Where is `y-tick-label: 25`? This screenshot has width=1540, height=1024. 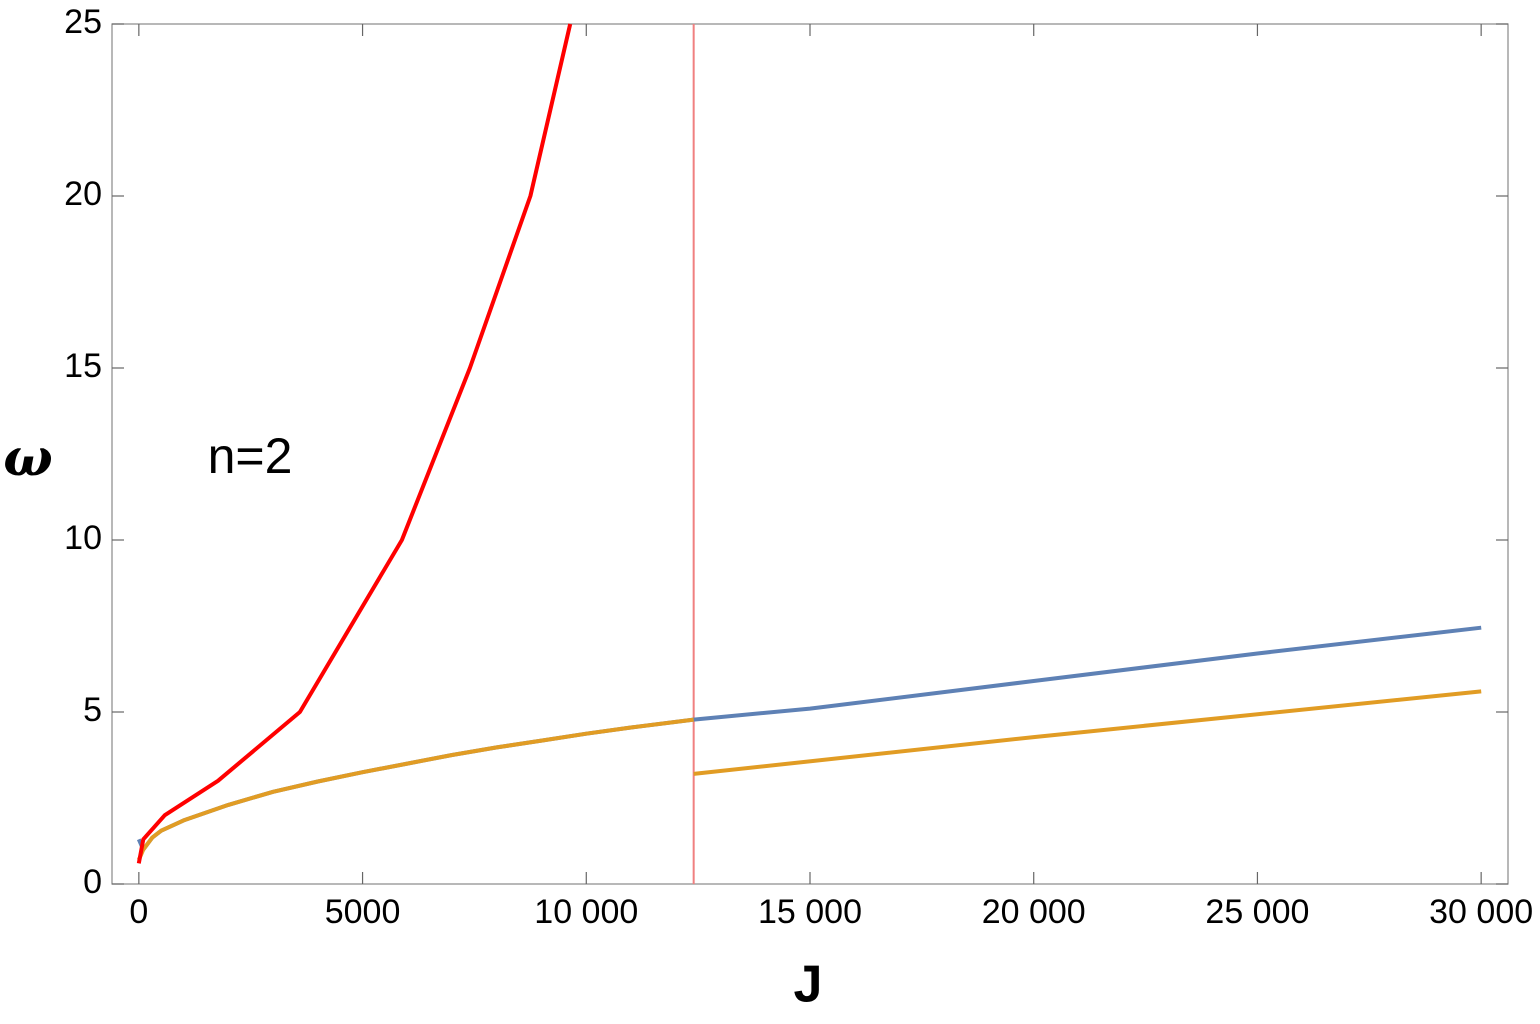 y-tick-label: 25 is located at coordinates (83, 22).